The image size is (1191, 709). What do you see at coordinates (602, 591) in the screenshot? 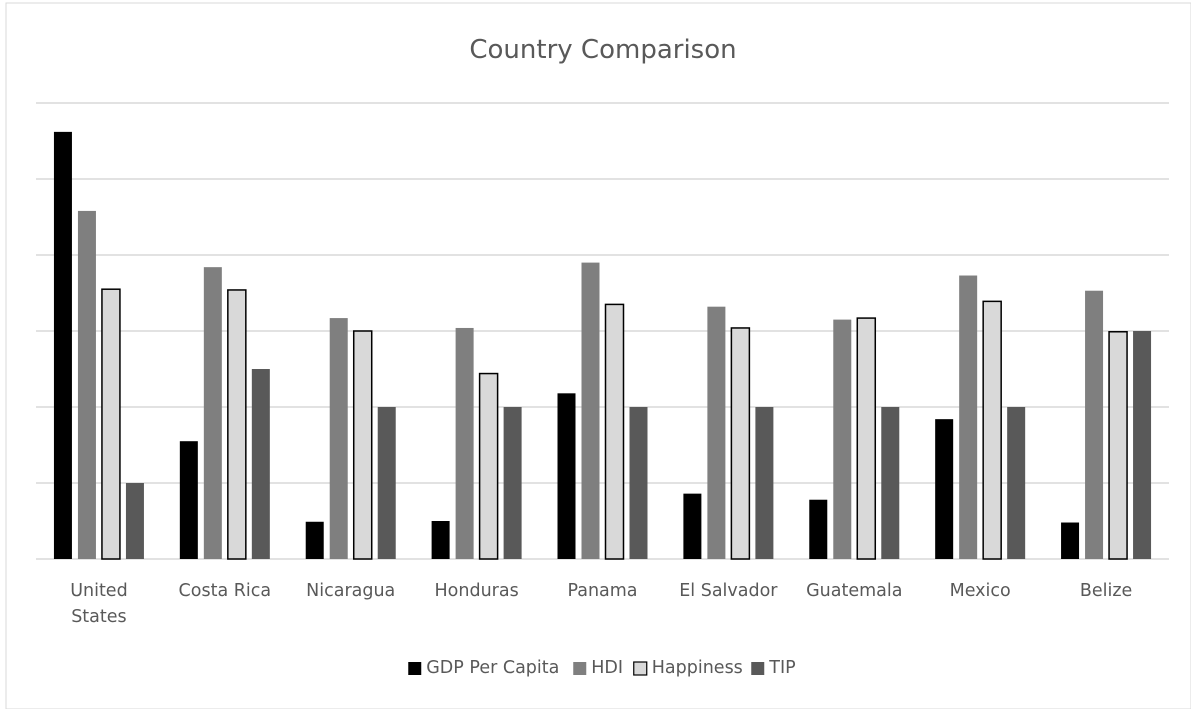
I see `x-tick-label: Panama` at bounding box center [602, 591].